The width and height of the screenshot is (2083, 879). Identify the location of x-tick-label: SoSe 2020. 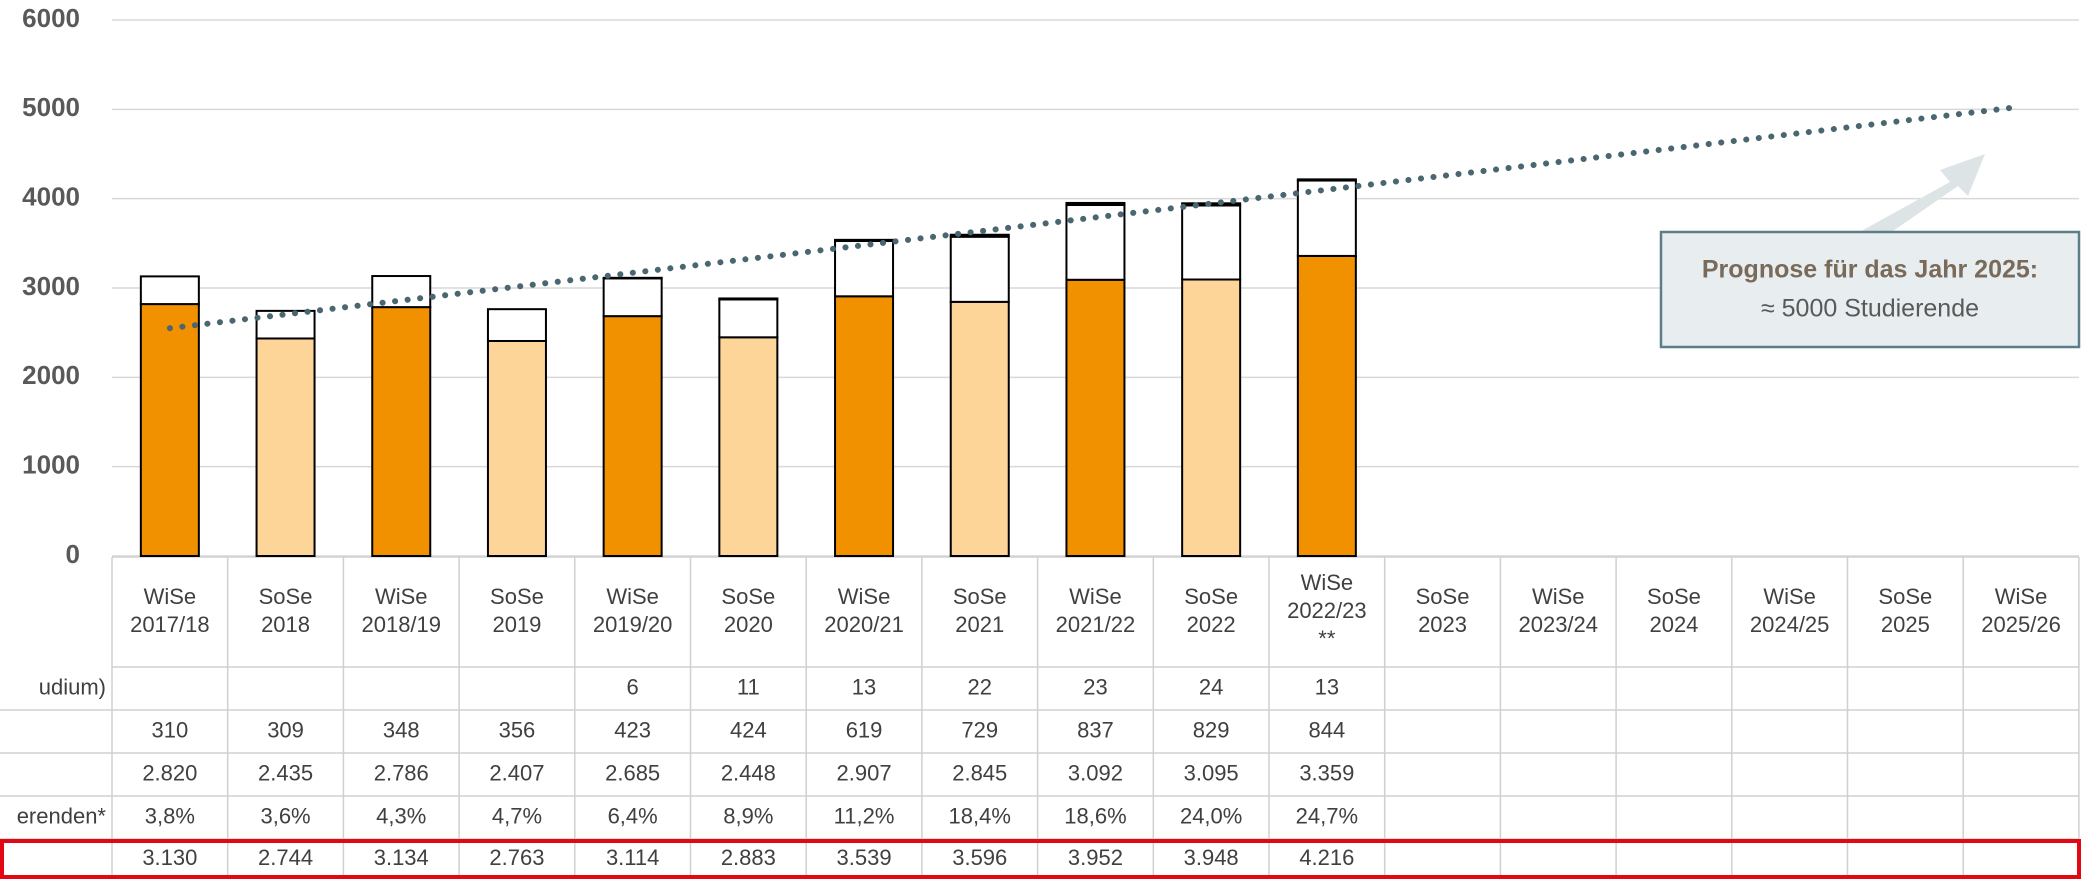
(748, 610).